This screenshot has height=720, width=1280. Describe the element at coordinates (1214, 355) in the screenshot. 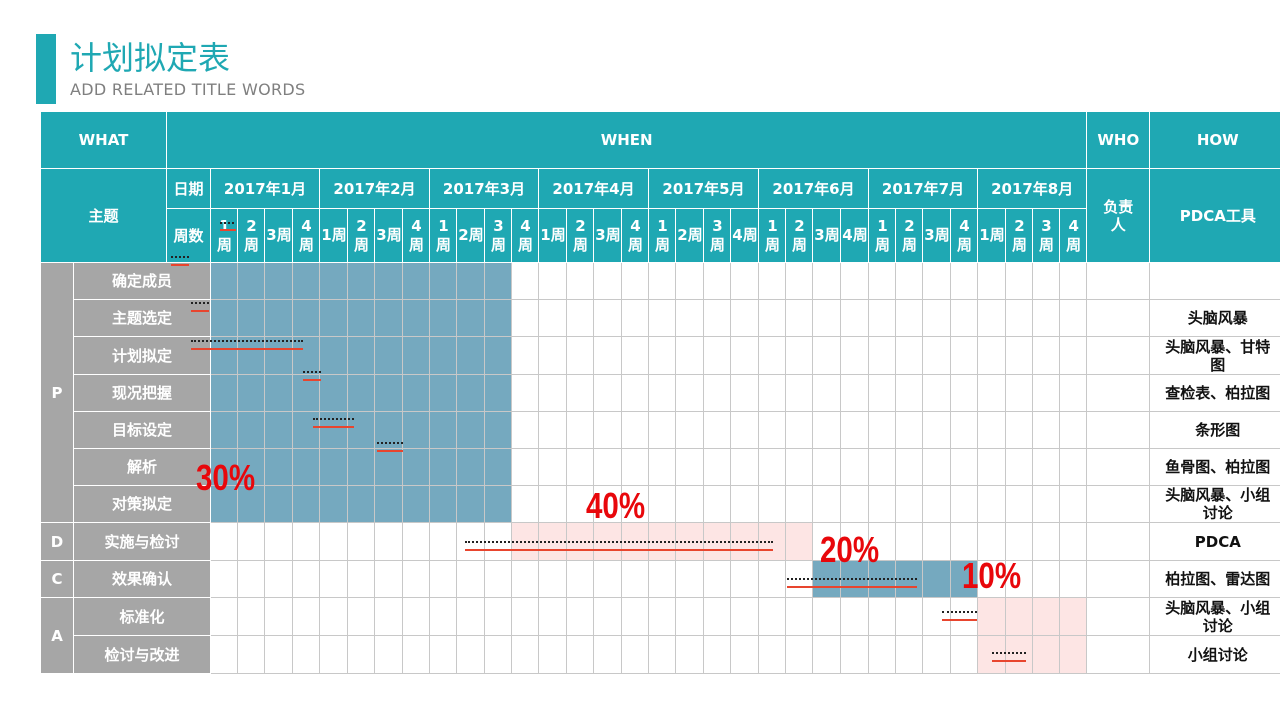

I see `tool-cell: 头脑风暴、甘特图` at that location.